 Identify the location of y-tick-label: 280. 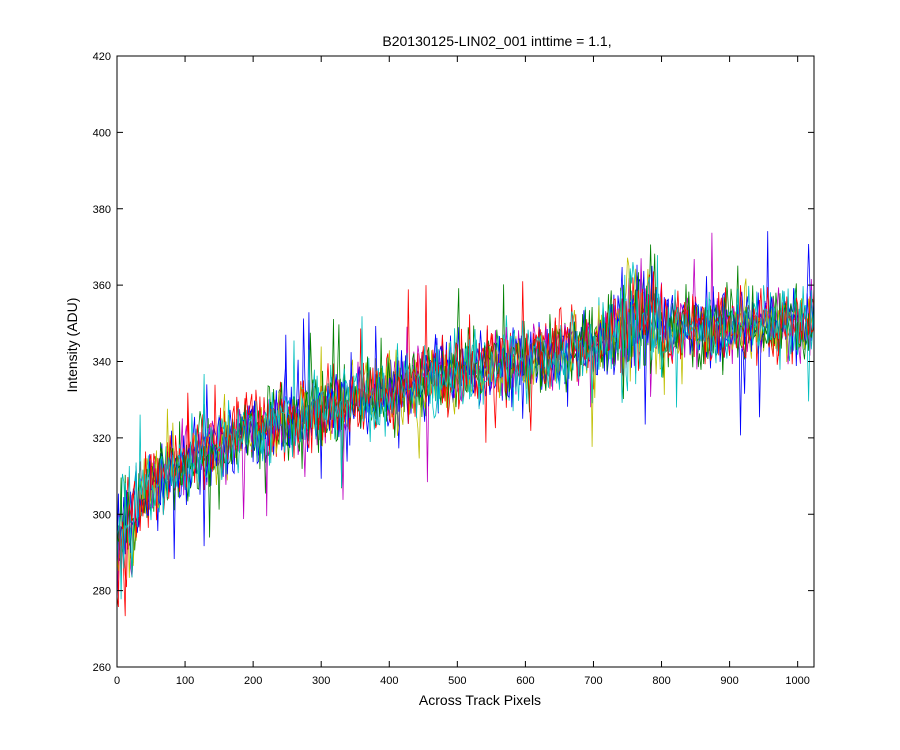
(102, 592).